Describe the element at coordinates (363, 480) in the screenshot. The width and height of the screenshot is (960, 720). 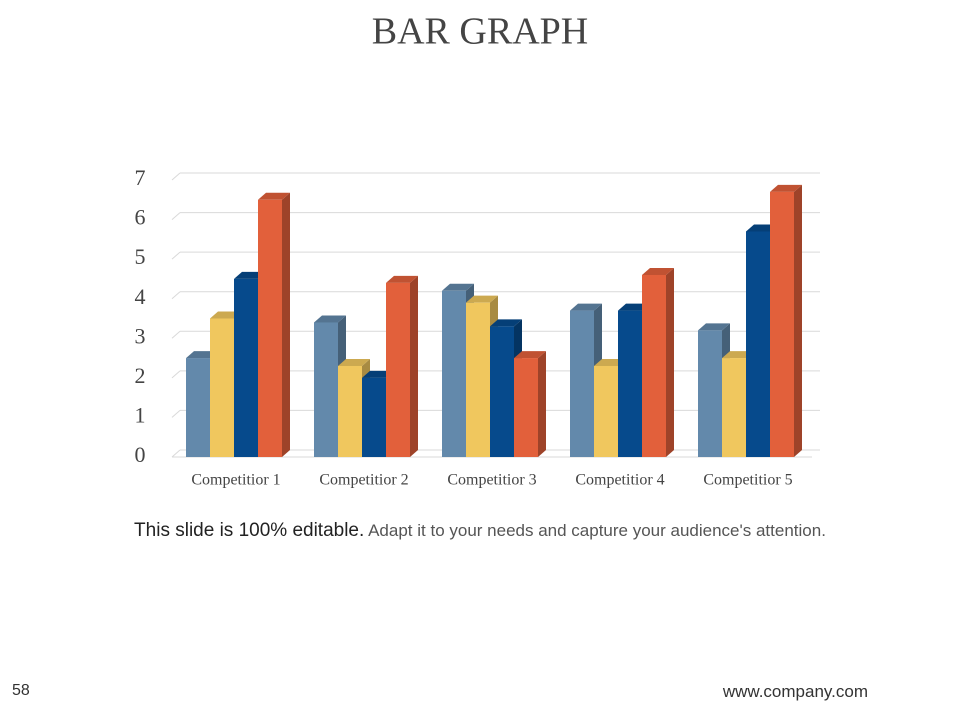
I see `x-tick-label: Competitior 2` at that location.